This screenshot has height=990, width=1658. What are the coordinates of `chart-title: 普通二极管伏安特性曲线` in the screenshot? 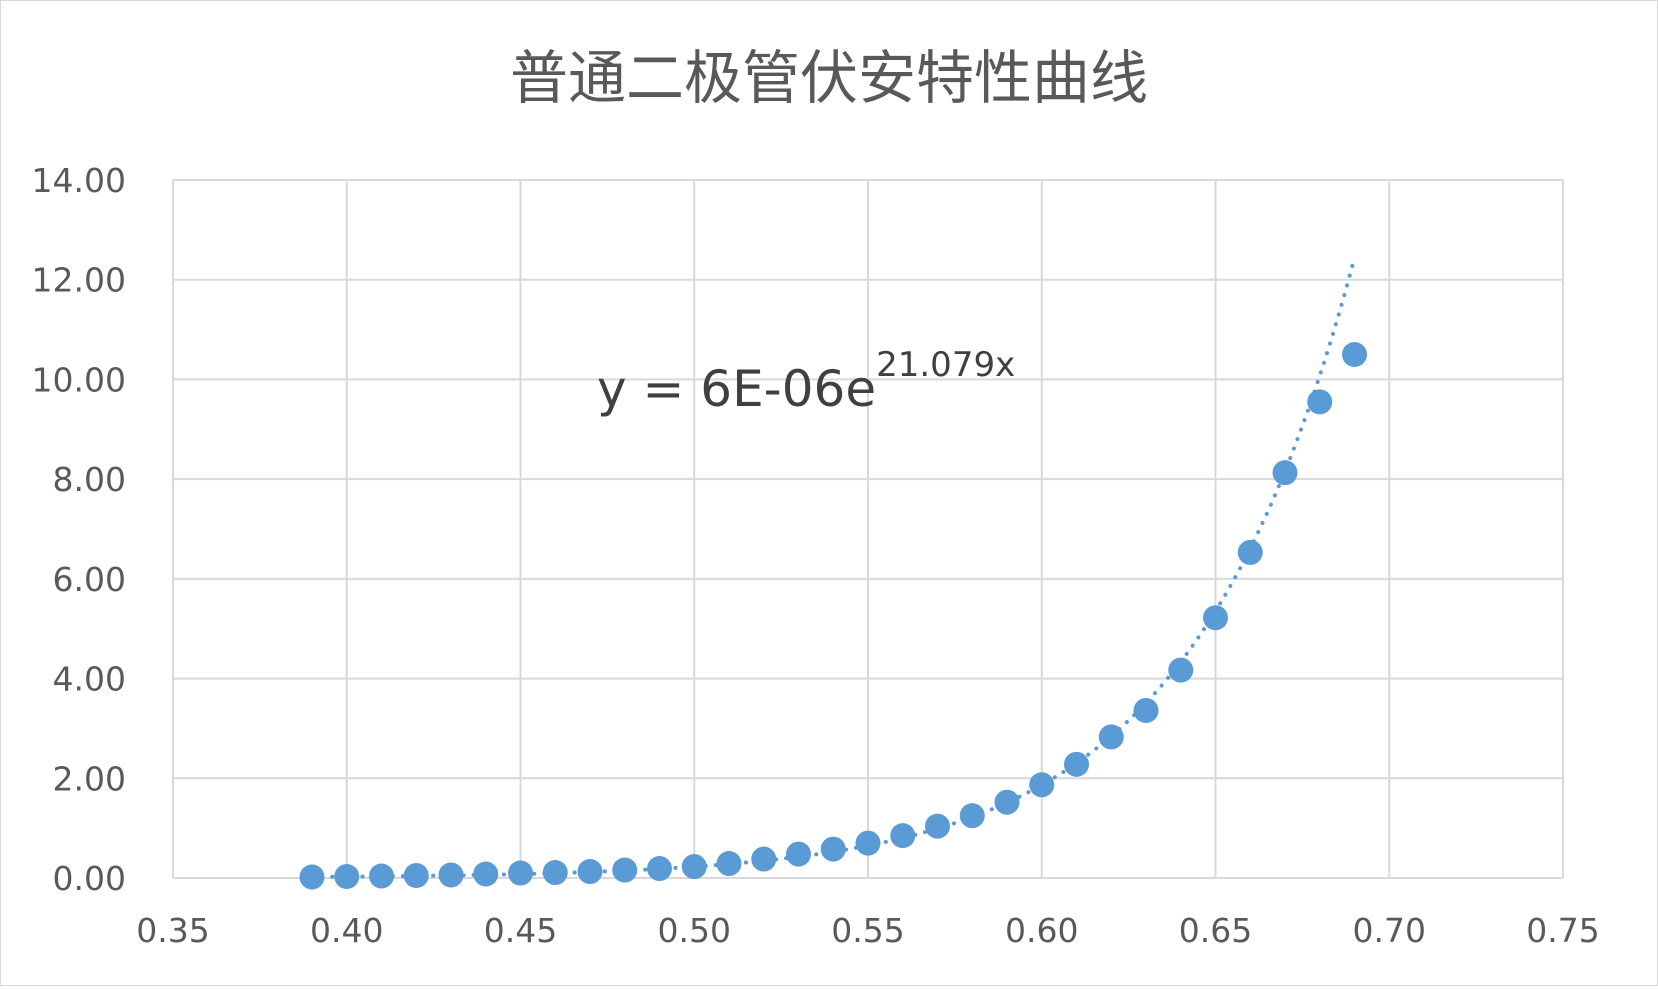 It's located at (829, 78).